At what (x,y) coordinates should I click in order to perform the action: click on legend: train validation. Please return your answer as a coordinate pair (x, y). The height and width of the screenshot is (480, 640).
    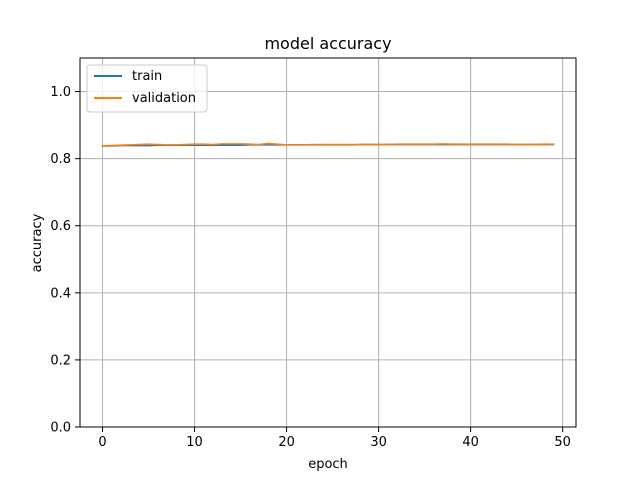
    Looking at the image, I should click on (147, 88).